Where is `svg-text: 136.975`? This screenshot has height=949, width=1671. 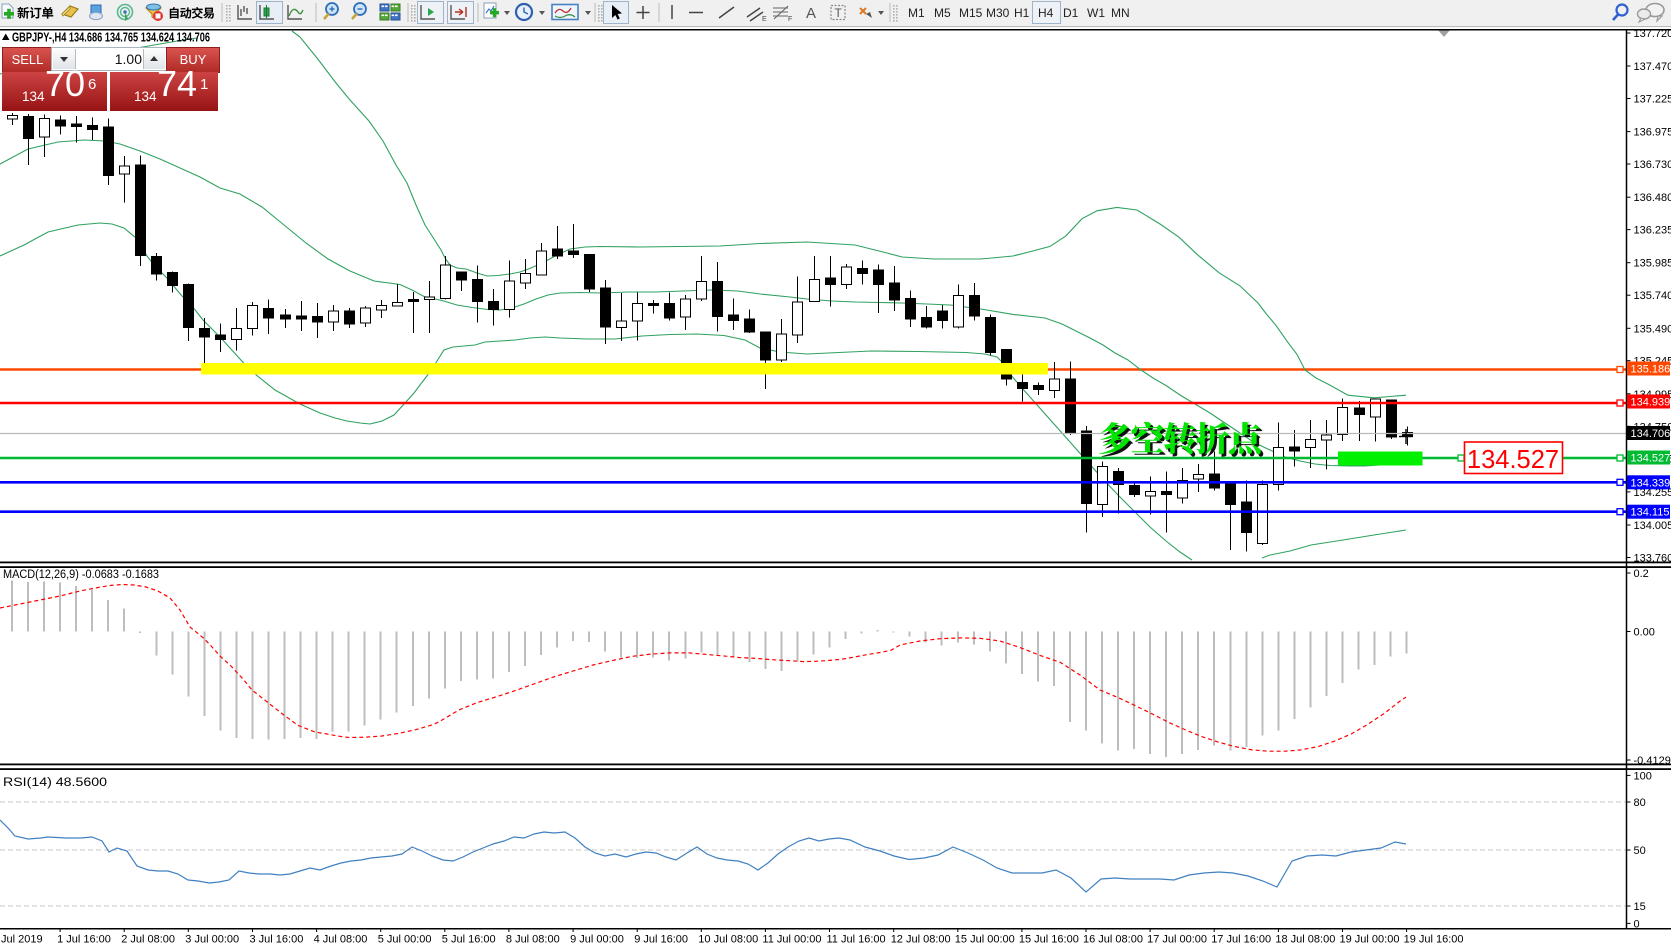 svg-text: 136.975 is located at coordinates (1652, 133).